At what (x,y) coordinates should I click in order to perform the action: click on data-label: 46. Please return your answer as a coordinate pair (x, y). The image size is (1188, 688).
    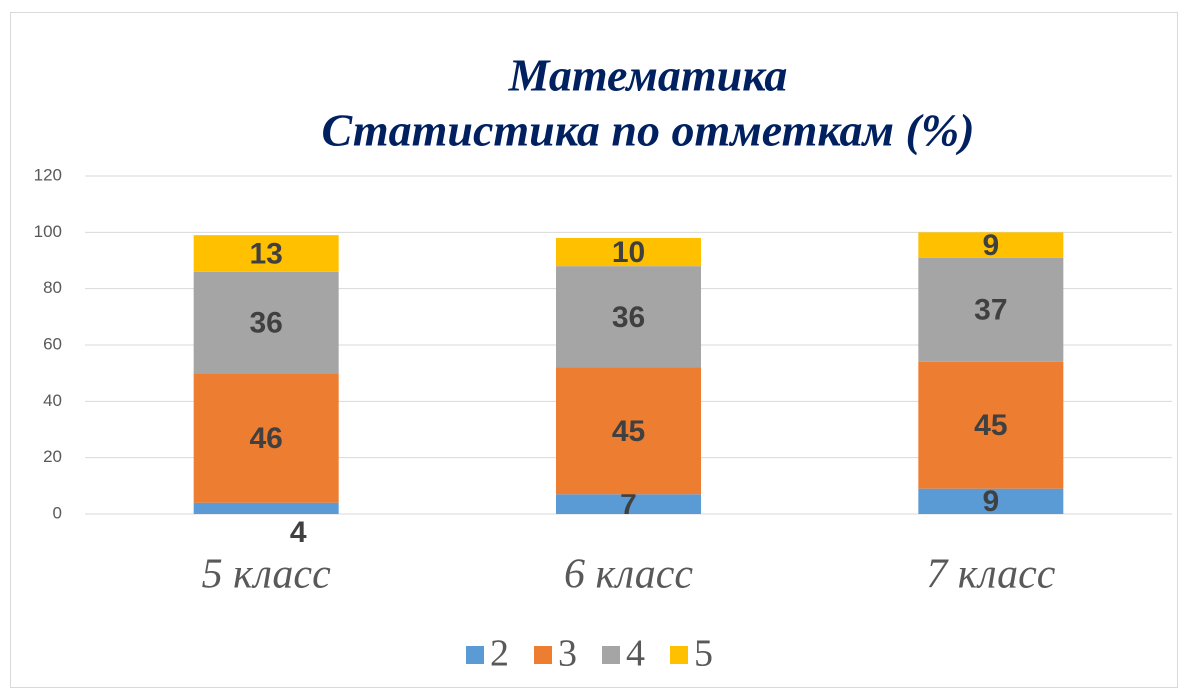
    Looking at the image, I should click on (265, 438).